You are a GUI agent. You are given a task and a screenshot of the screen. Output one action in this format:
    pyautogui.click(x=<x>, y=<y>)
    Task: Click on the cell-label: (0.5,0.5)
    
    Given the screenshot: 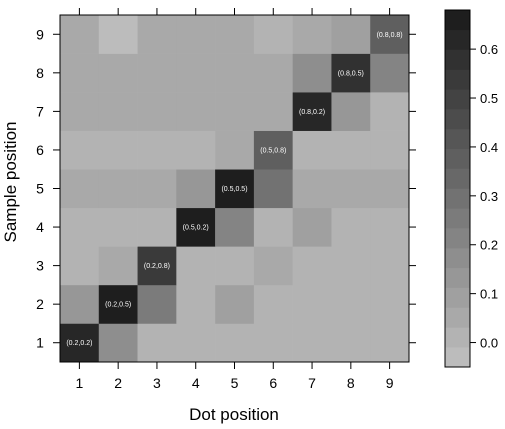 What is the action you would take?
    pyautogui.click(x=234, y=189)
    